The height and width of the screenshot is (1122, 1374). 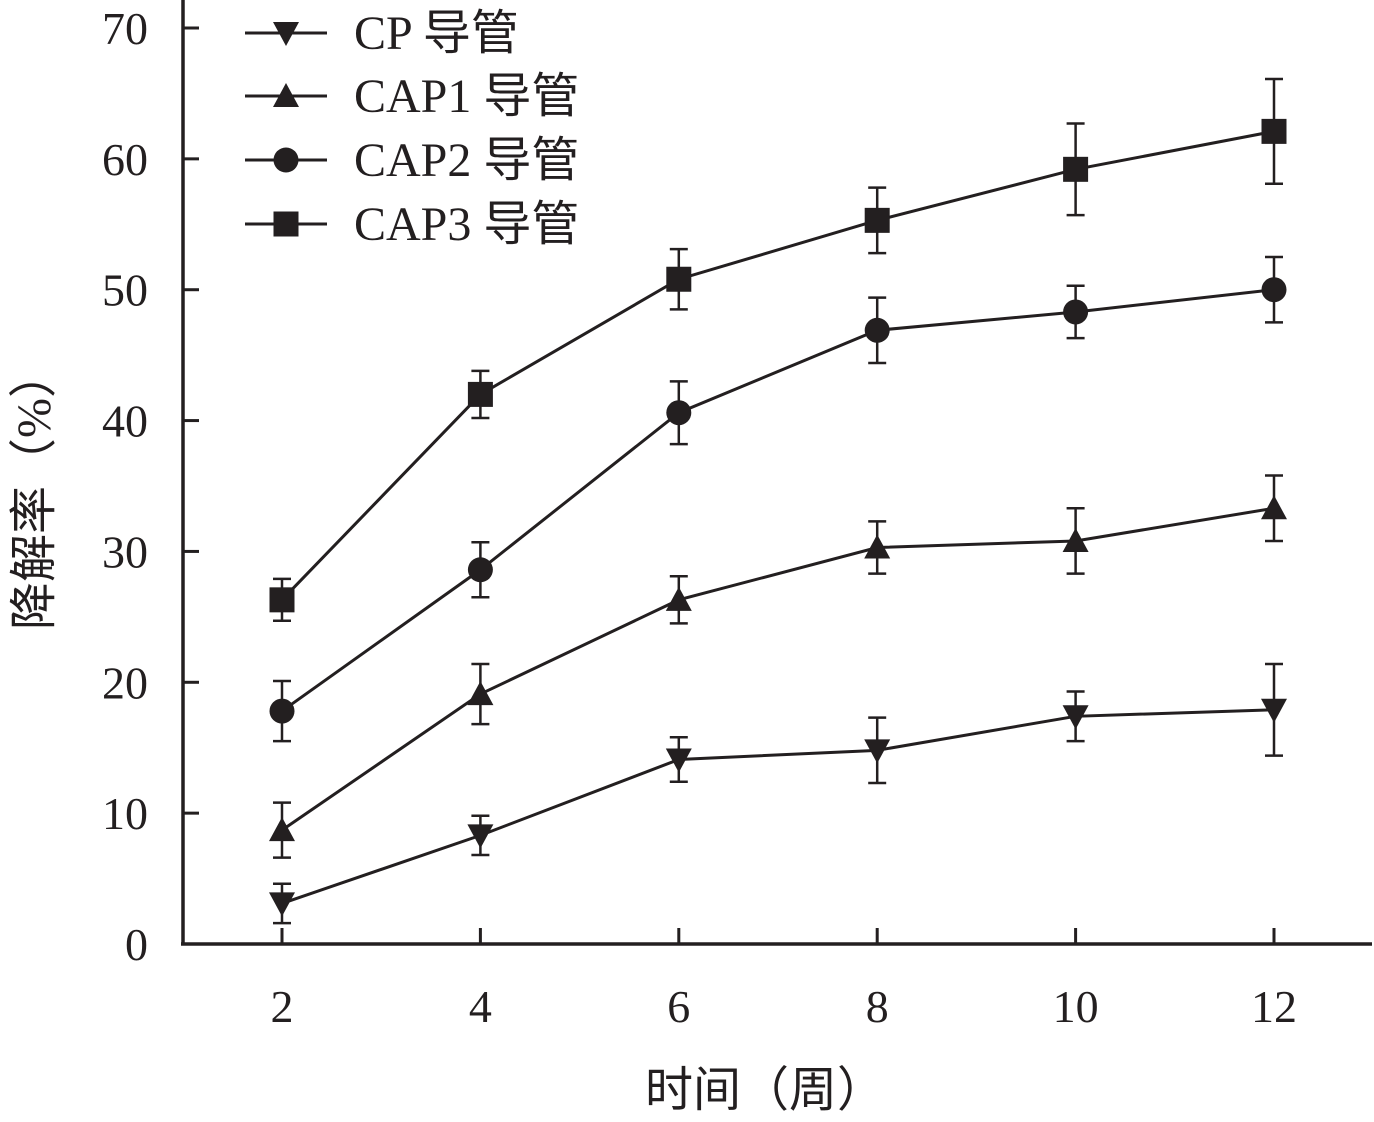 What do you see at coordinates (125, 682) in the screenshot?
I see `y-tick-label: 20` at bounding box center [125, 682].